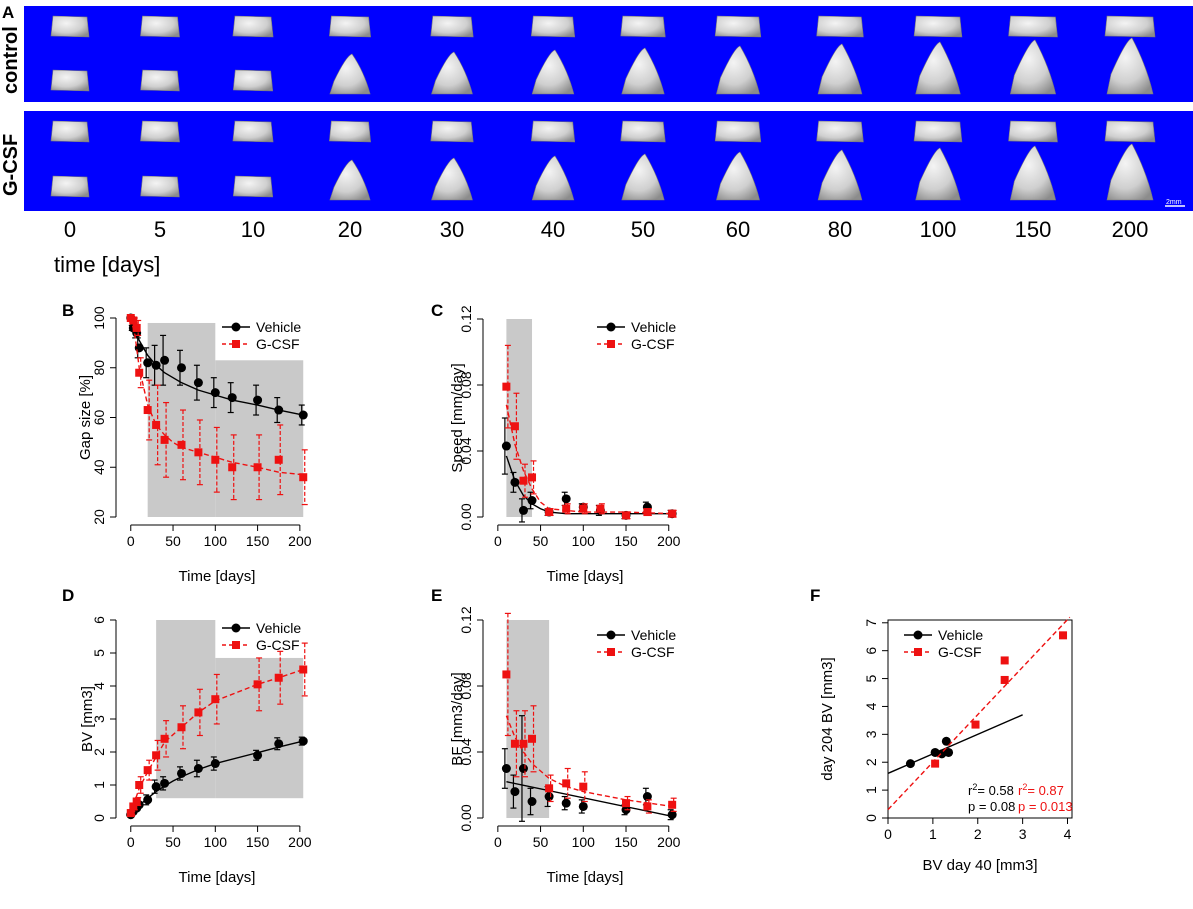 The image size is (1193, 909). Describe the element at coordinates (608, 54) in the screenshot. I see `control-row-background` at that location.